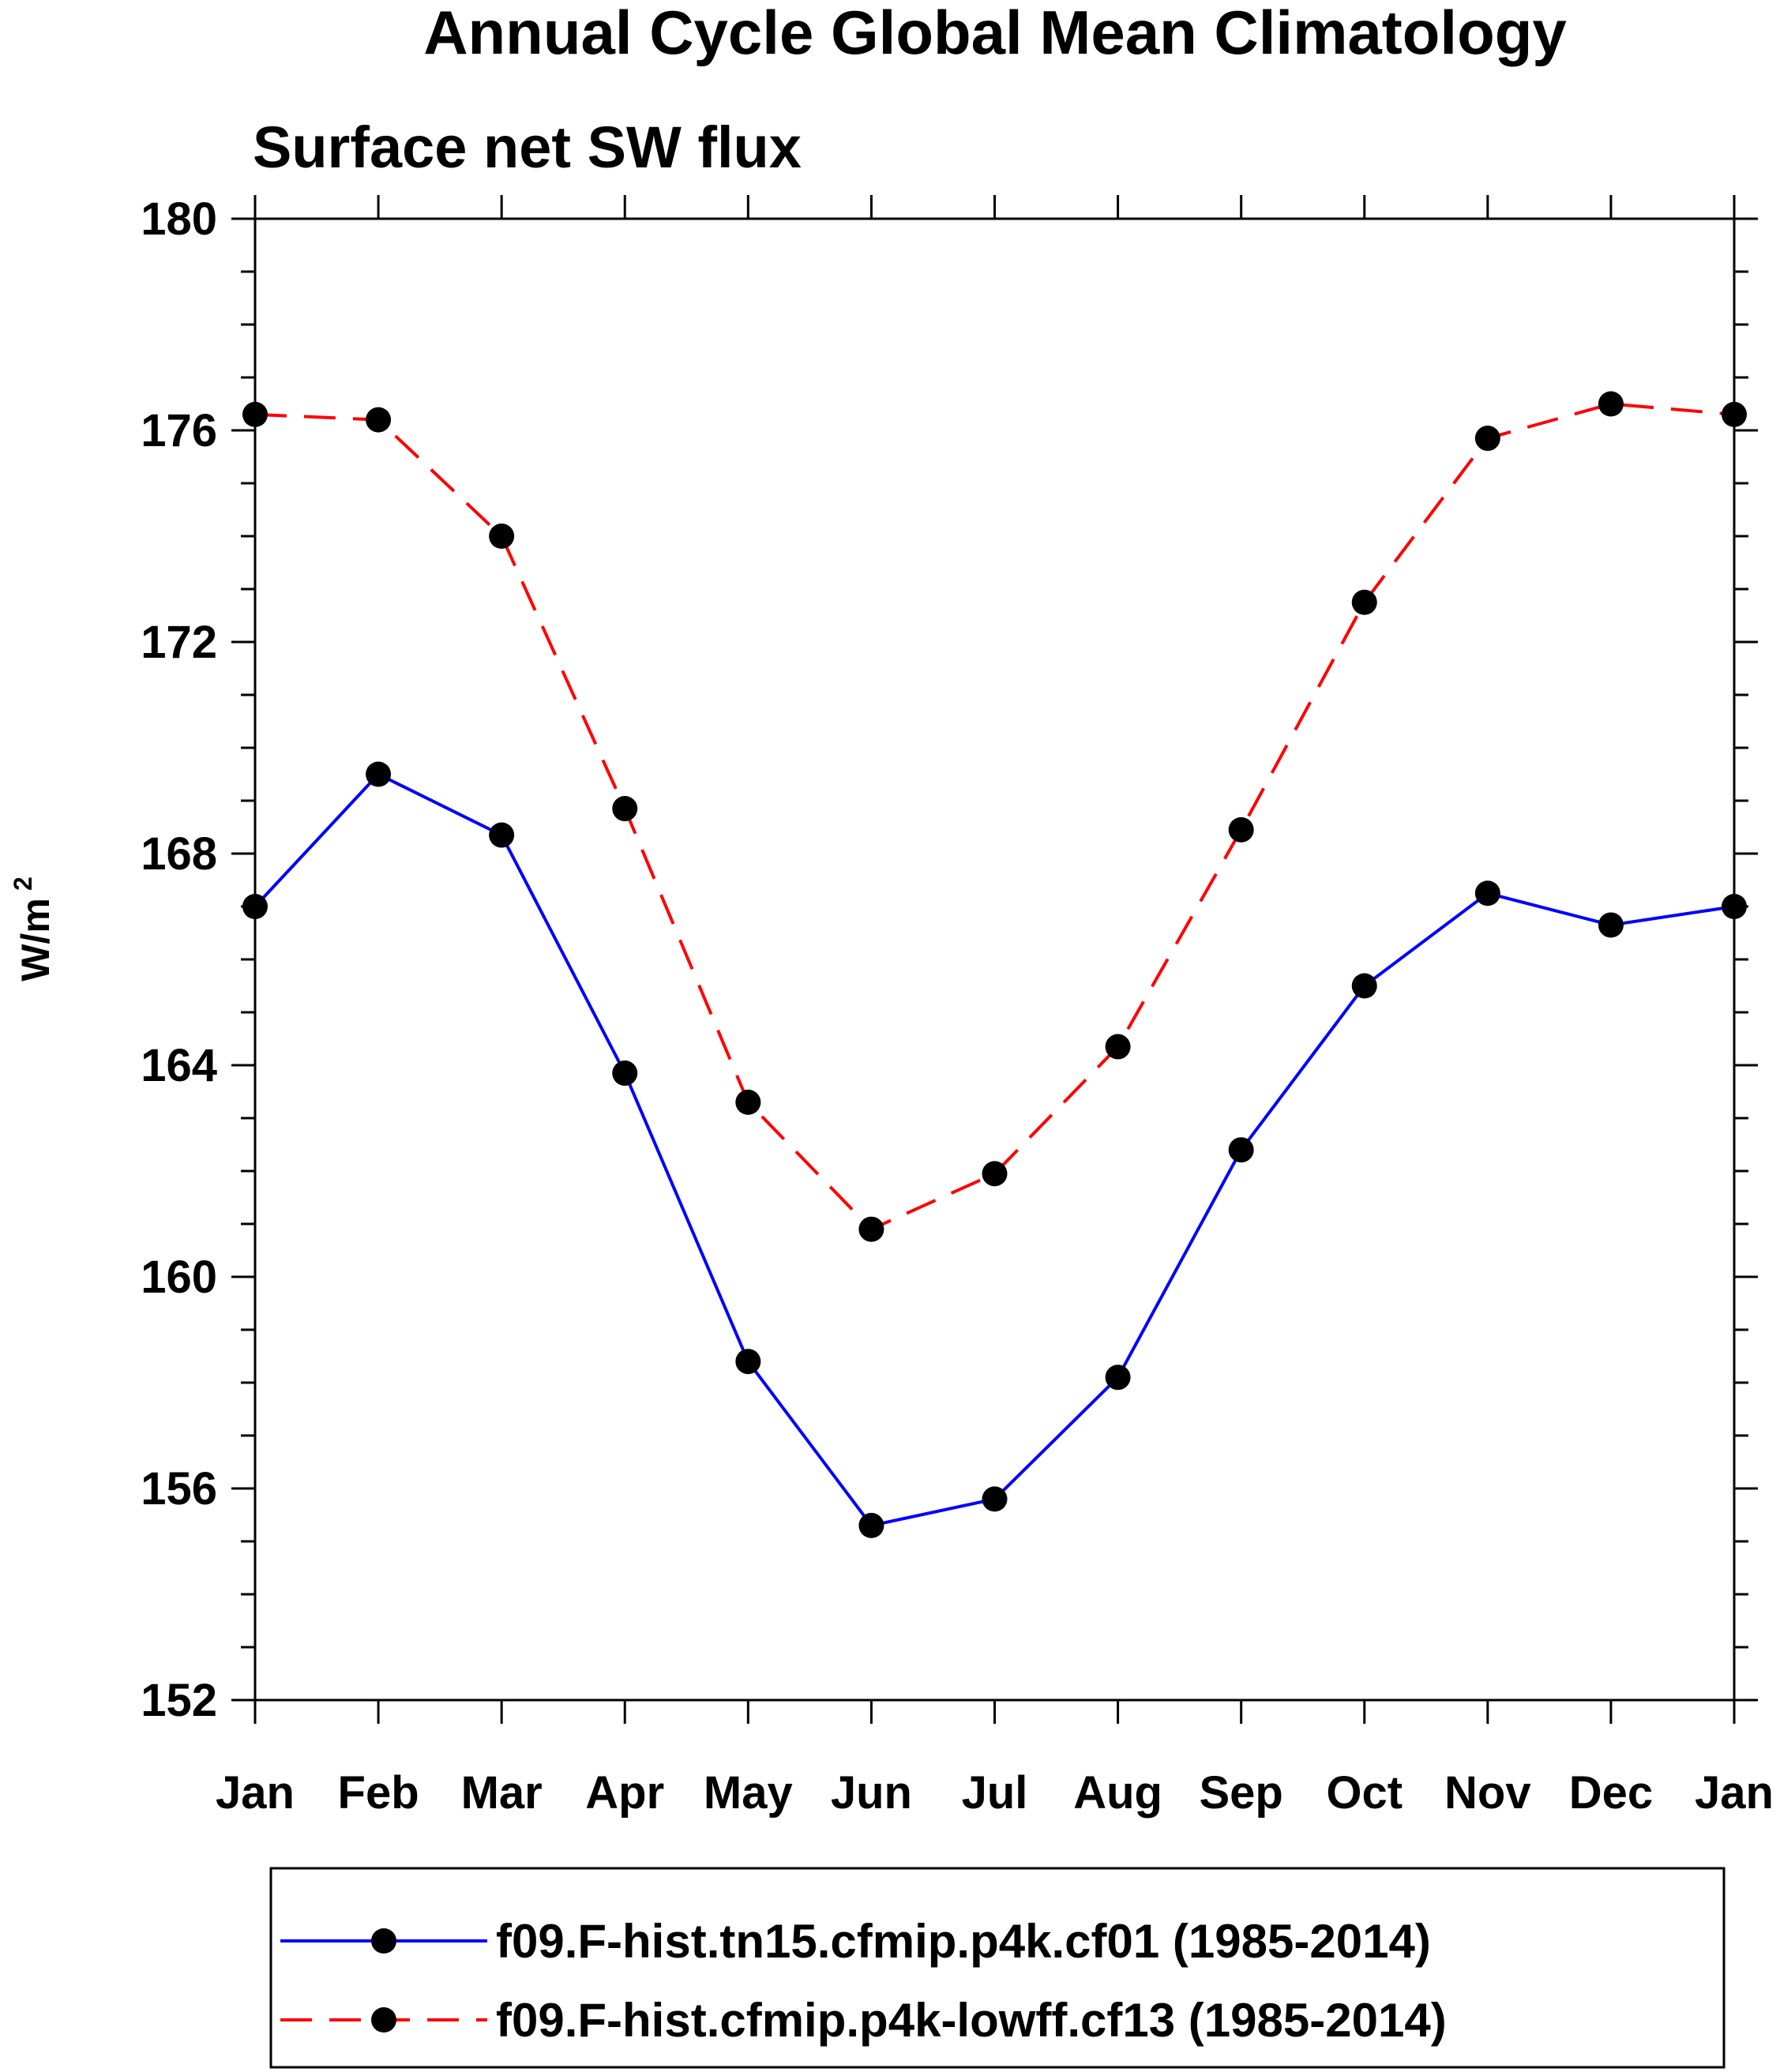 The image size is (1780, 2072). What do you see at coordinates (179, 219) in the screenshot?
I see `y-tick-label: 180` at bounding box center [179, 219].